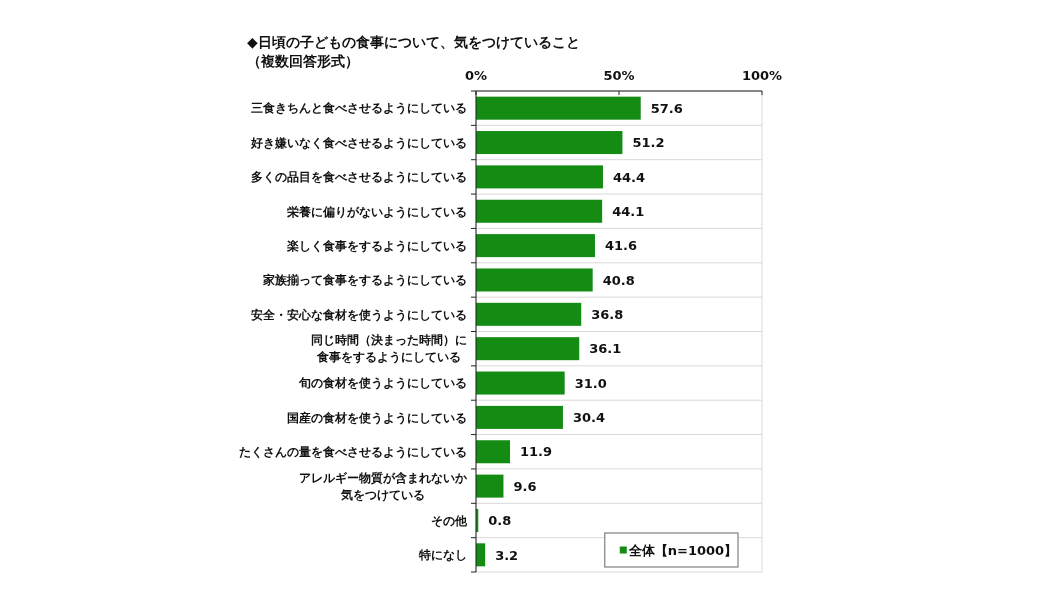 The image size is (1061, 606). Describe the element at coordinates (590, 383) in the screenshot. I see `data-label: 31.0` at that location.